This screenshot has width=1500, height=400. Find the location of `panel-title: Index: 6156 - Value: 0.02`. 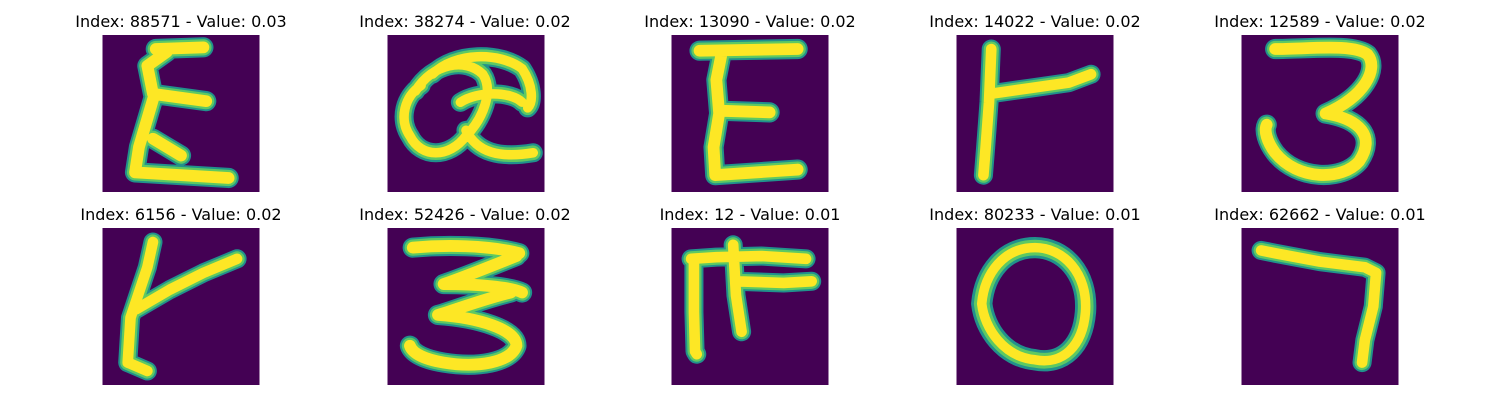

panel-title: Index: 6156 - Value: 0.02 is located at coordinates (181, 214).